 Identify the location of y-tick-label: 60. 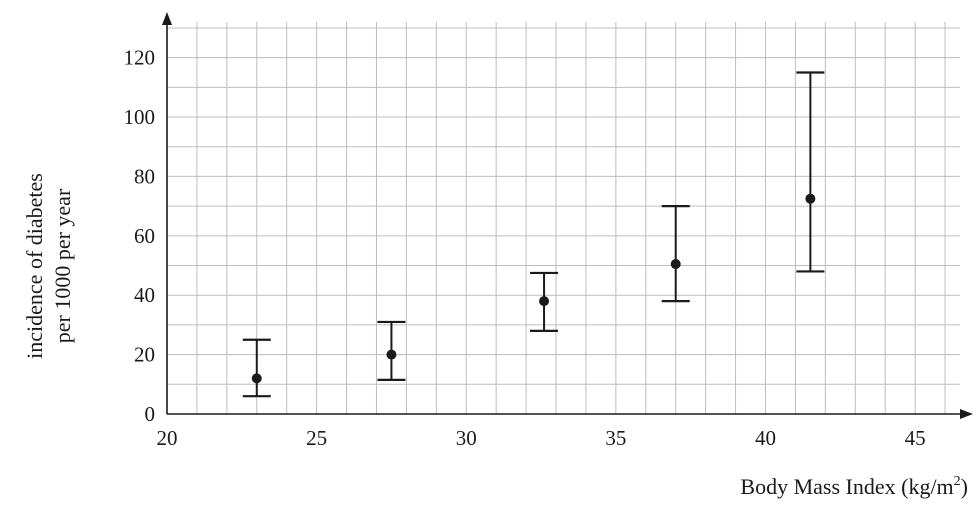
(144, 236).